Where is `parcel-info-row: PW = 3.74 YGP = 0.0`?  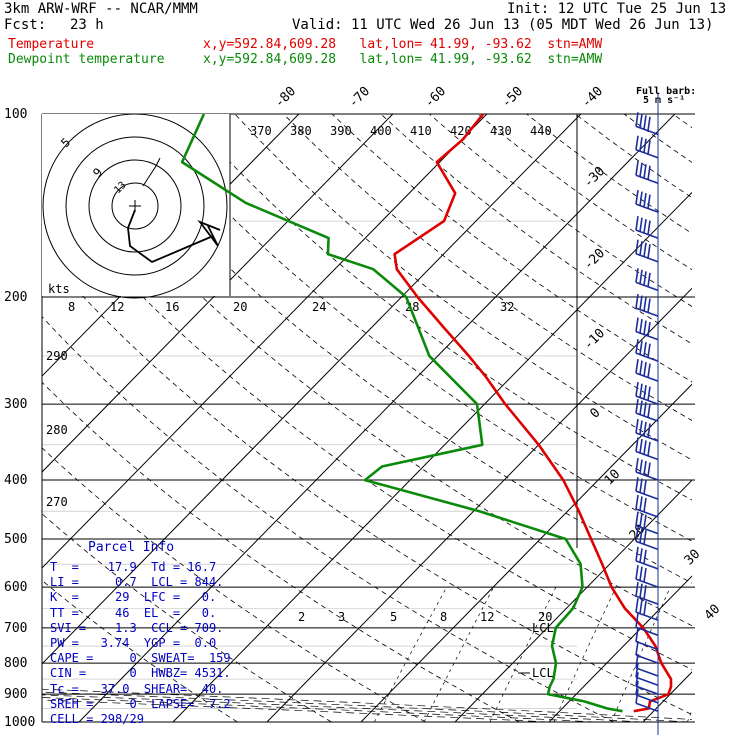 parcel-info-row: PW = 3.74 YGP = 0.0 is located at coordinates (133, 643).